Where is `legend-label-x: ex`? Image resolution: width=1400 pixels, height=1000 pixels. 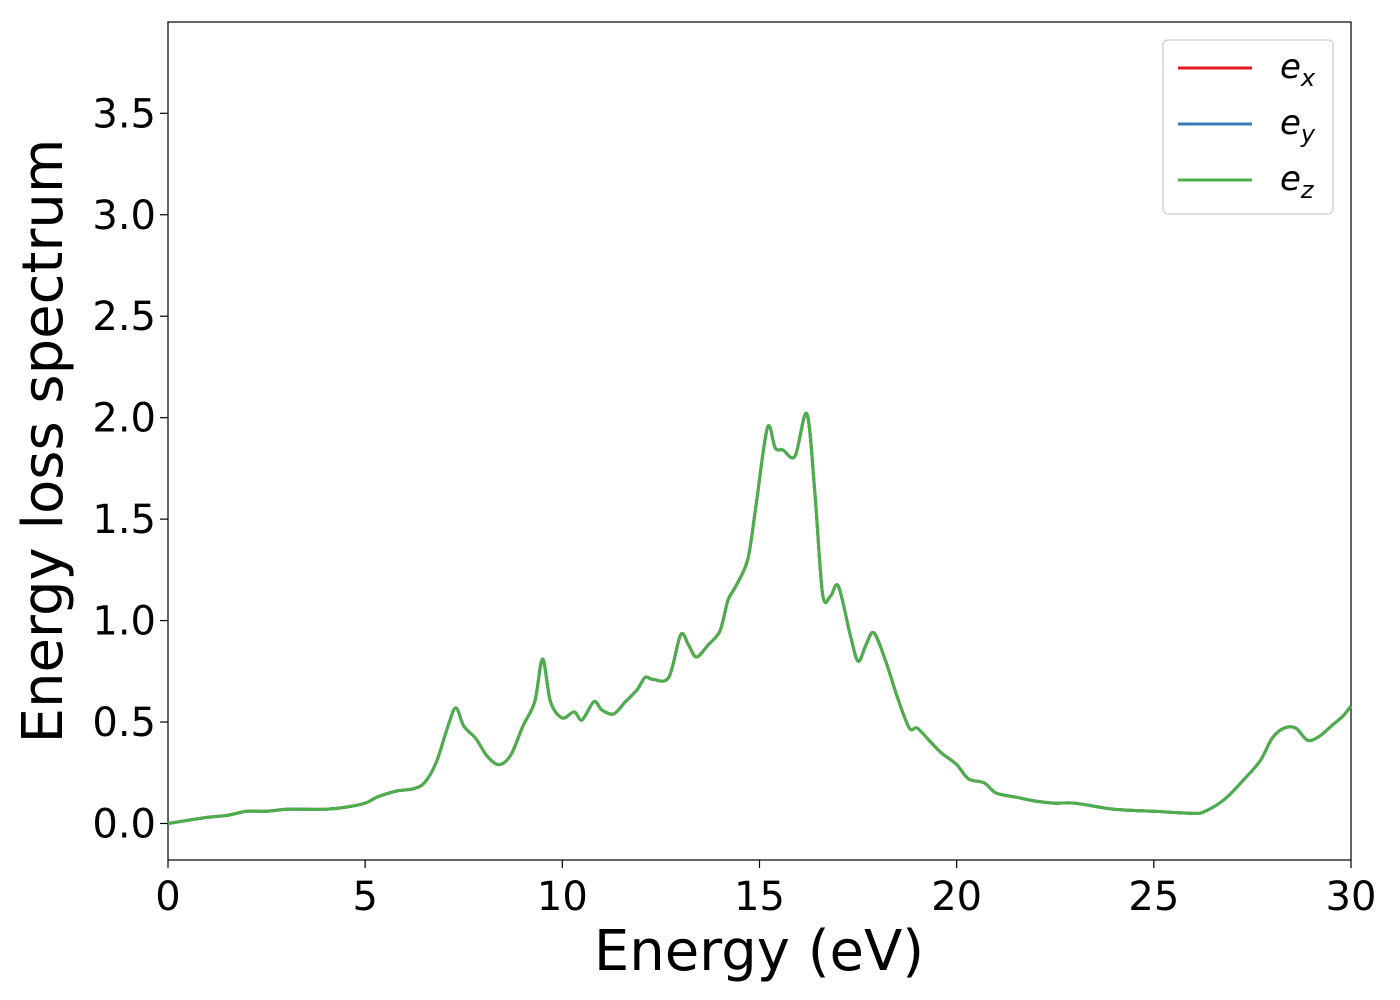 legend-label-x: ex is located at coordinates (1298, 69).